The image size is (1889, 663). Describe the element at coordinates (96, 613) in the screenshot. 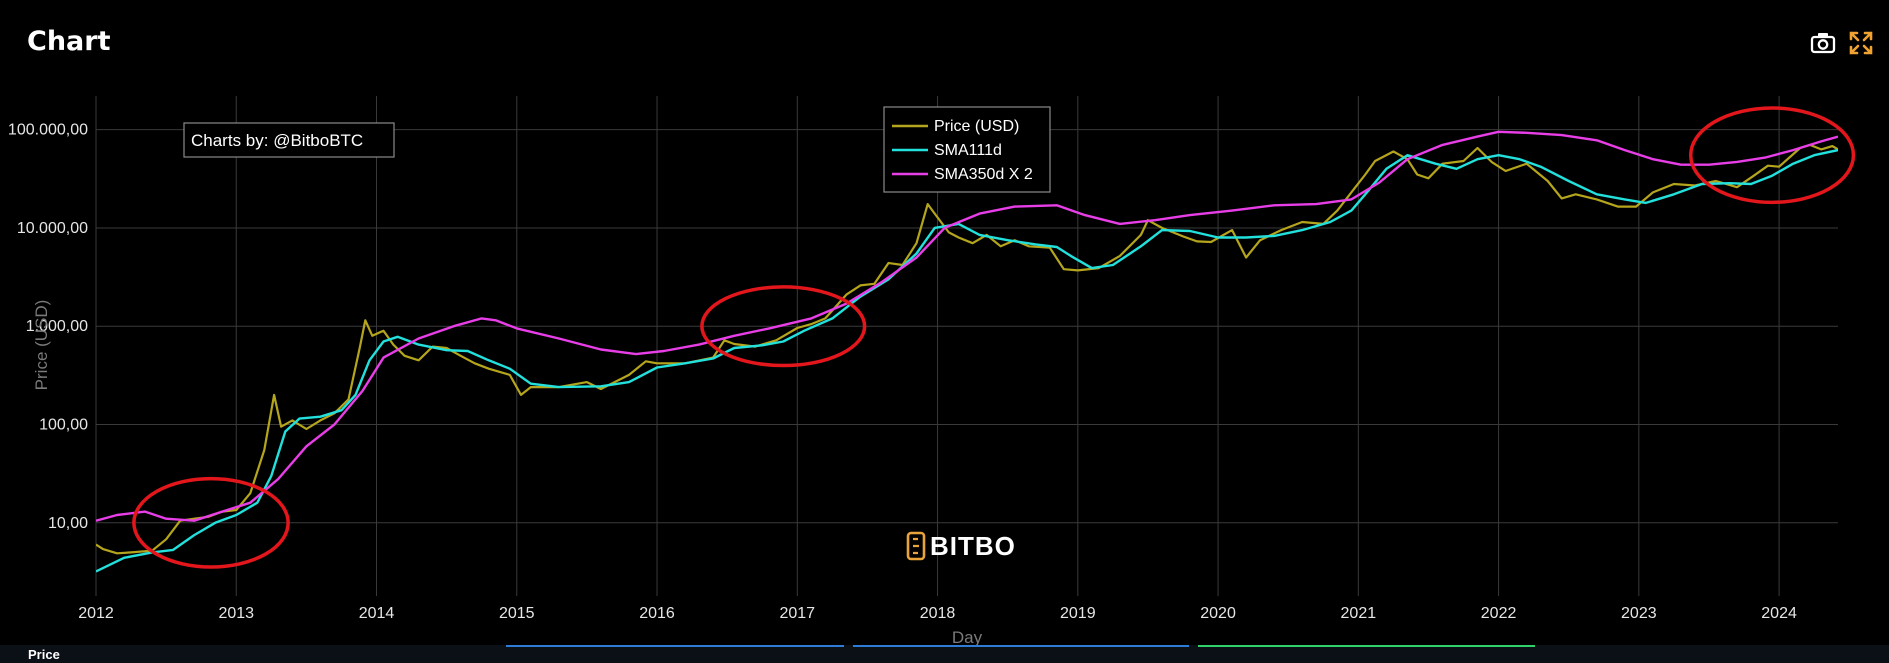

I see `x-tick-label: 2012` at that location.